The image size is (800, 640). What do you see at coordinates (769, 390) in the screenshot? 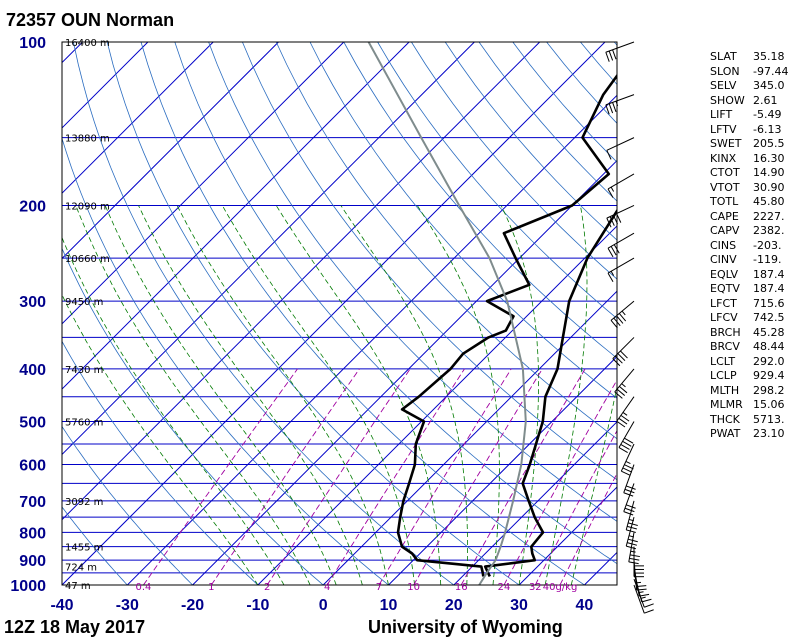
I see `index-value: 298.2` at bounding box center [769, 390].